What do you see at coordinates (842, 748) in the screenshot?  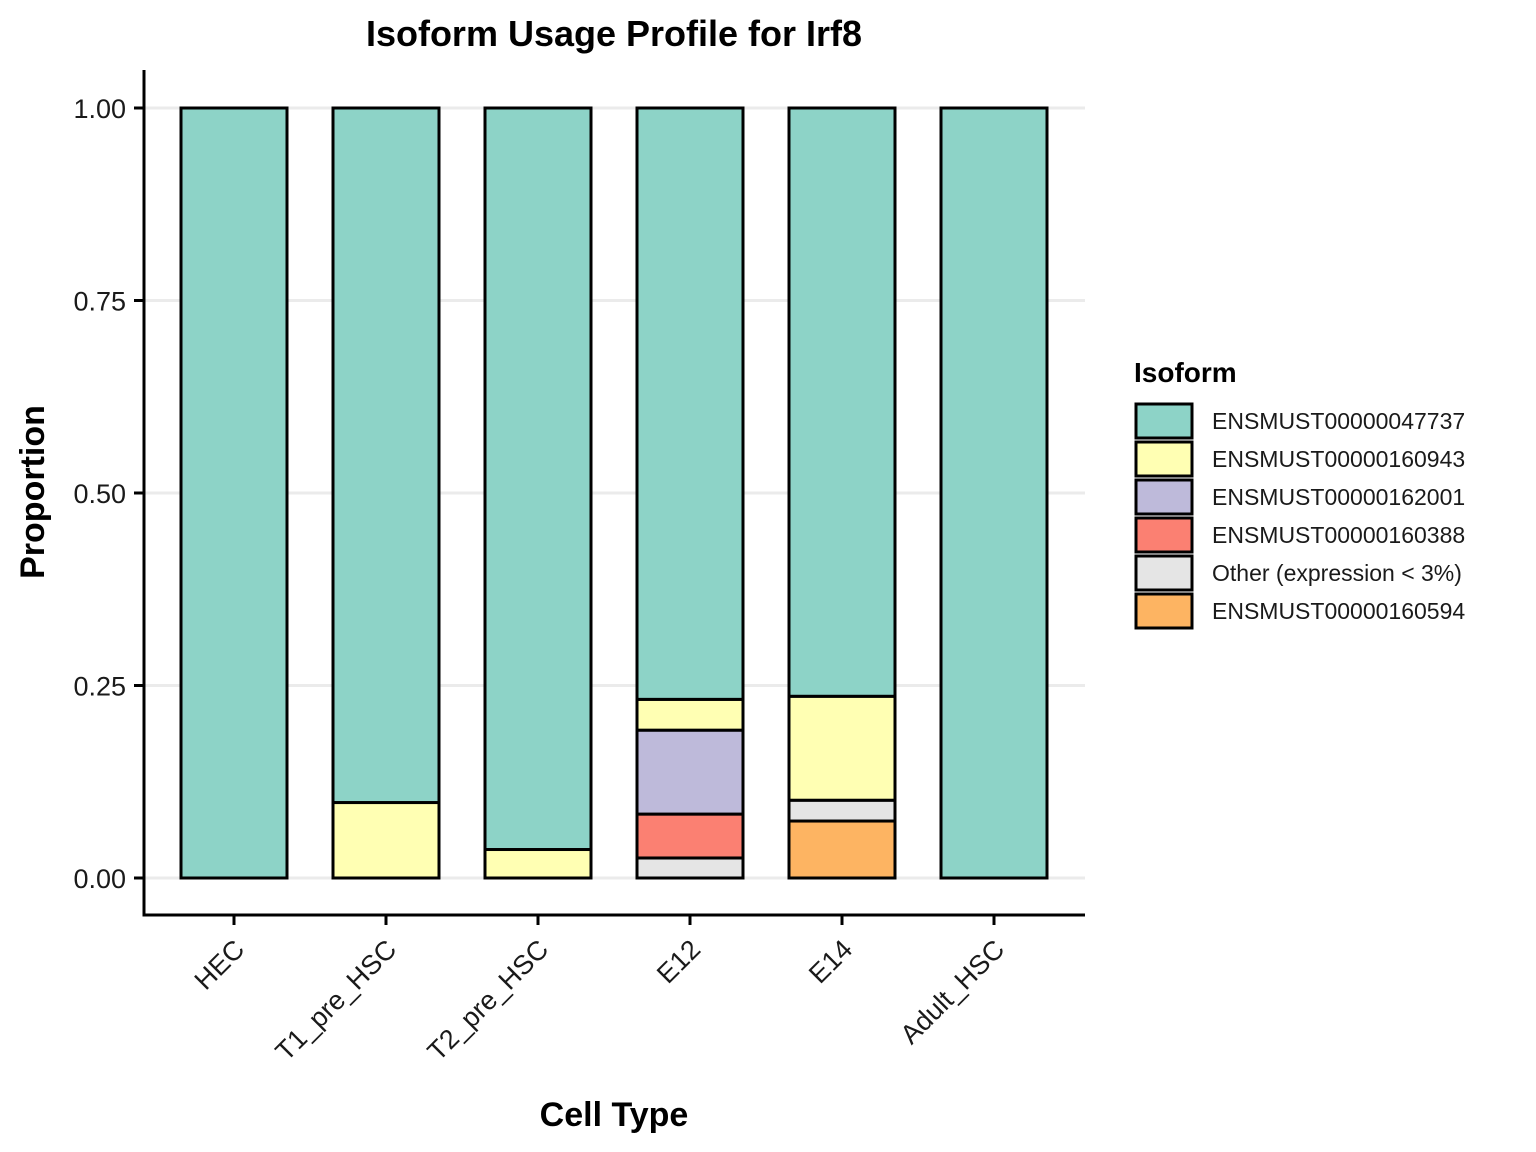 I see `bar-segment-e14-ensmust00000160943` at bounding box center [842, 748].